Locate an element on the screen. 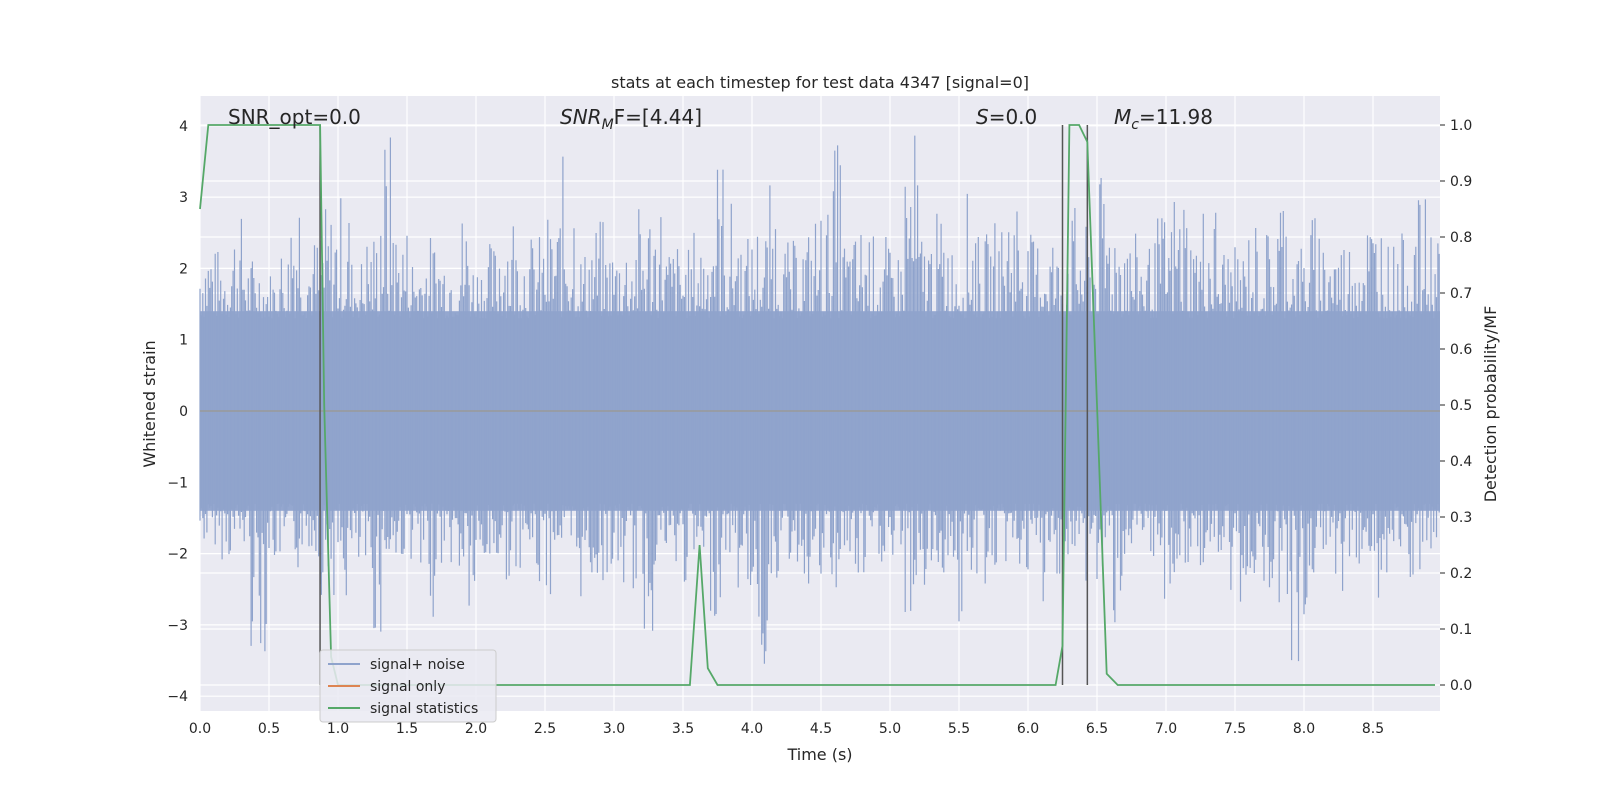  x-tick-label: 0.0 is located at coordinates (200, 729).